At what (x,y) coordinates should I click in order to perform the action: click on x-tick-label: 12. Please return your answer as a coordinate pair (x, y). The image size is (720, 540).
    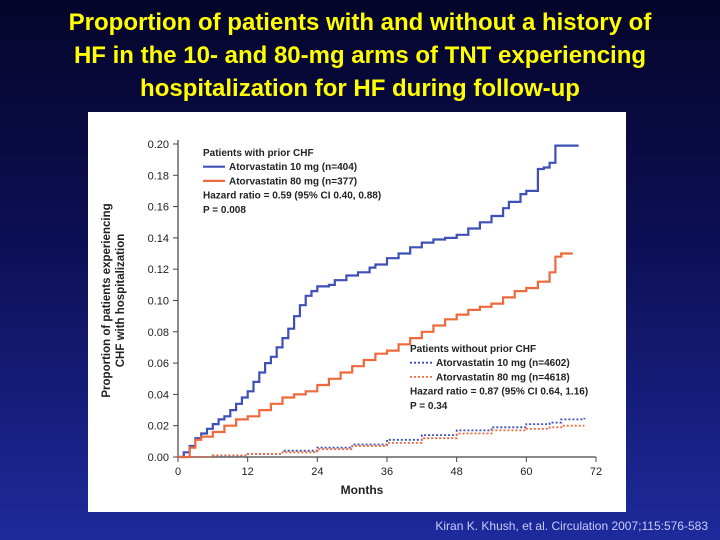
    Looking at the image, I should click on (248, 472).